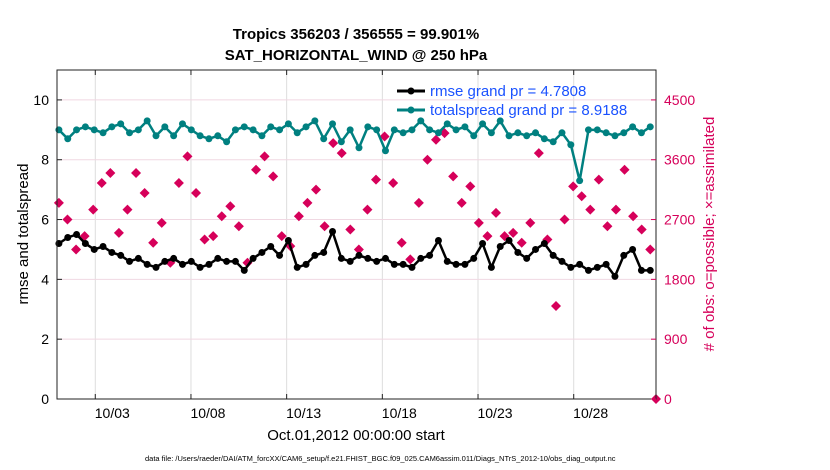  Describe the element at coordinates (668, 399) in the screenshot. I see `y-right-tick-label: 0` at that location.